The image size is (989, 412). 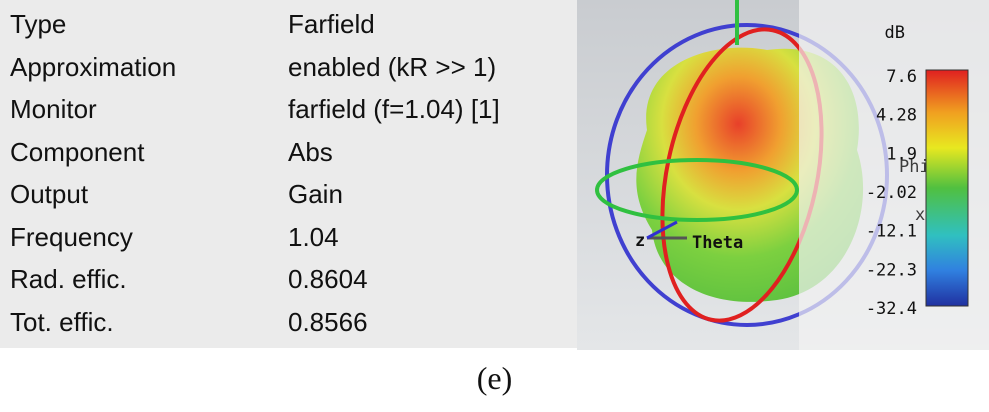 What do you see at coordinates (494, 378) in the screenshot?
I see `caption: (e)` at bounding box center [494, 378].